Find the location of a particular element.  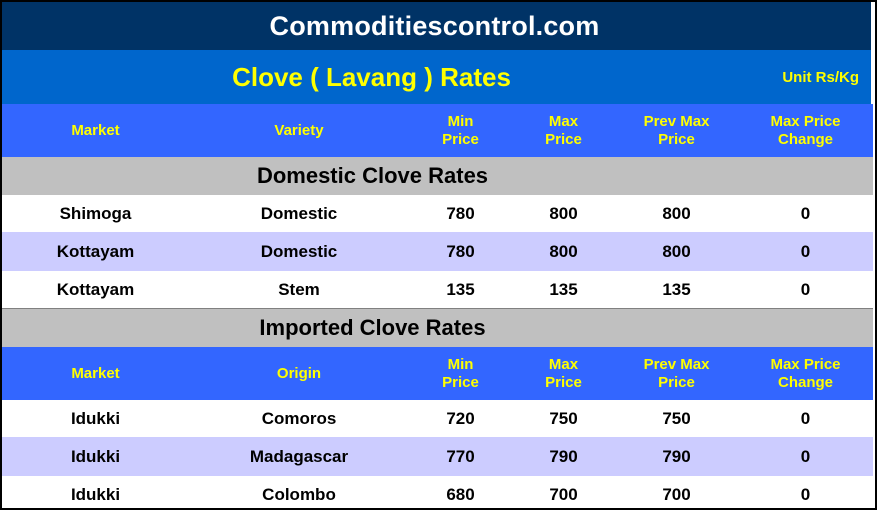

cell-origin: Comoros is located at coordinates (299, 419).